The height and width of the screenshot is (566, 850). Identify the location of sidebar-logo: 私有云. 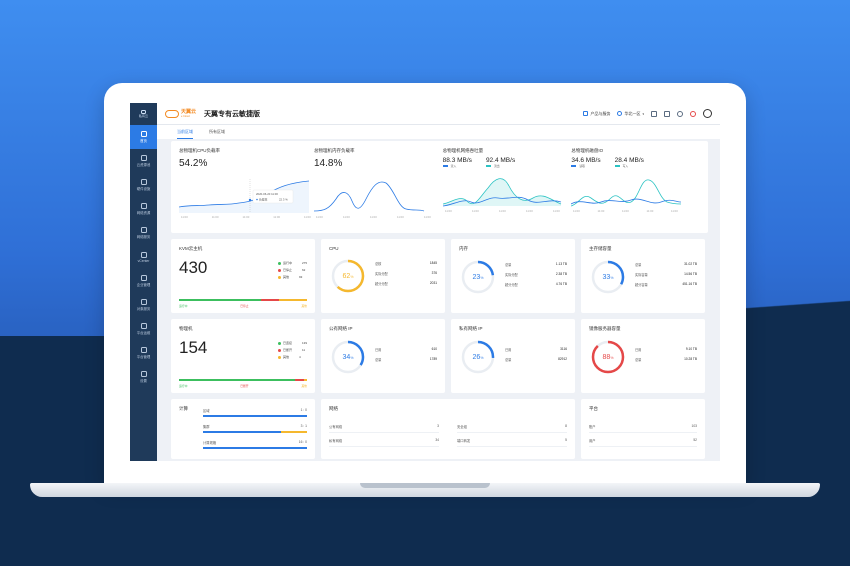
(143, 114).